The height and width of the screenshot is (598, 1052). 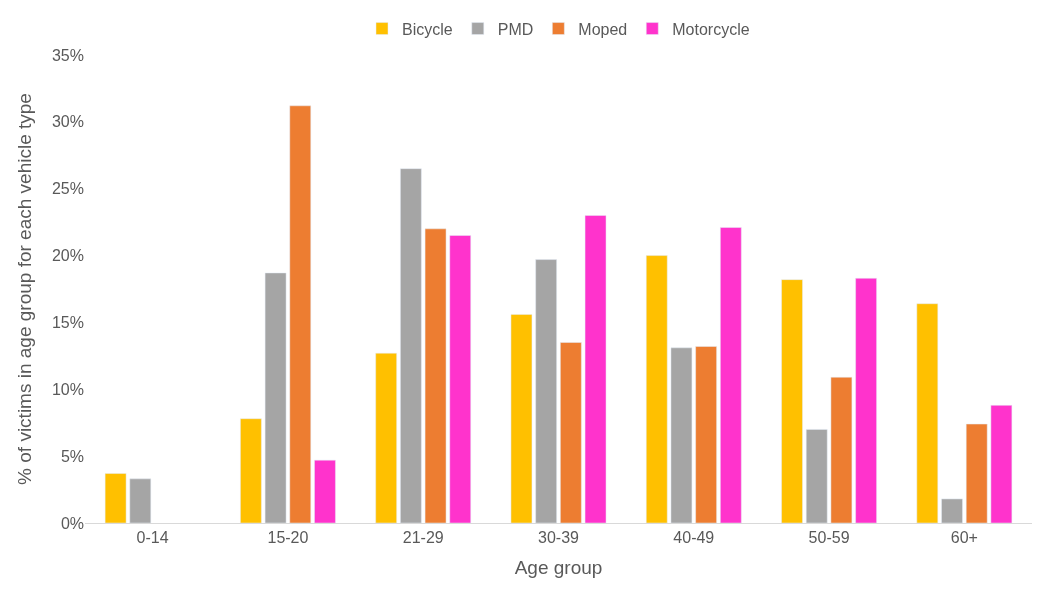 What do you see at coordinates (72, 523) in the screenshot?
I see `y-tick-label: 0%` at bounding box center [72, 523].